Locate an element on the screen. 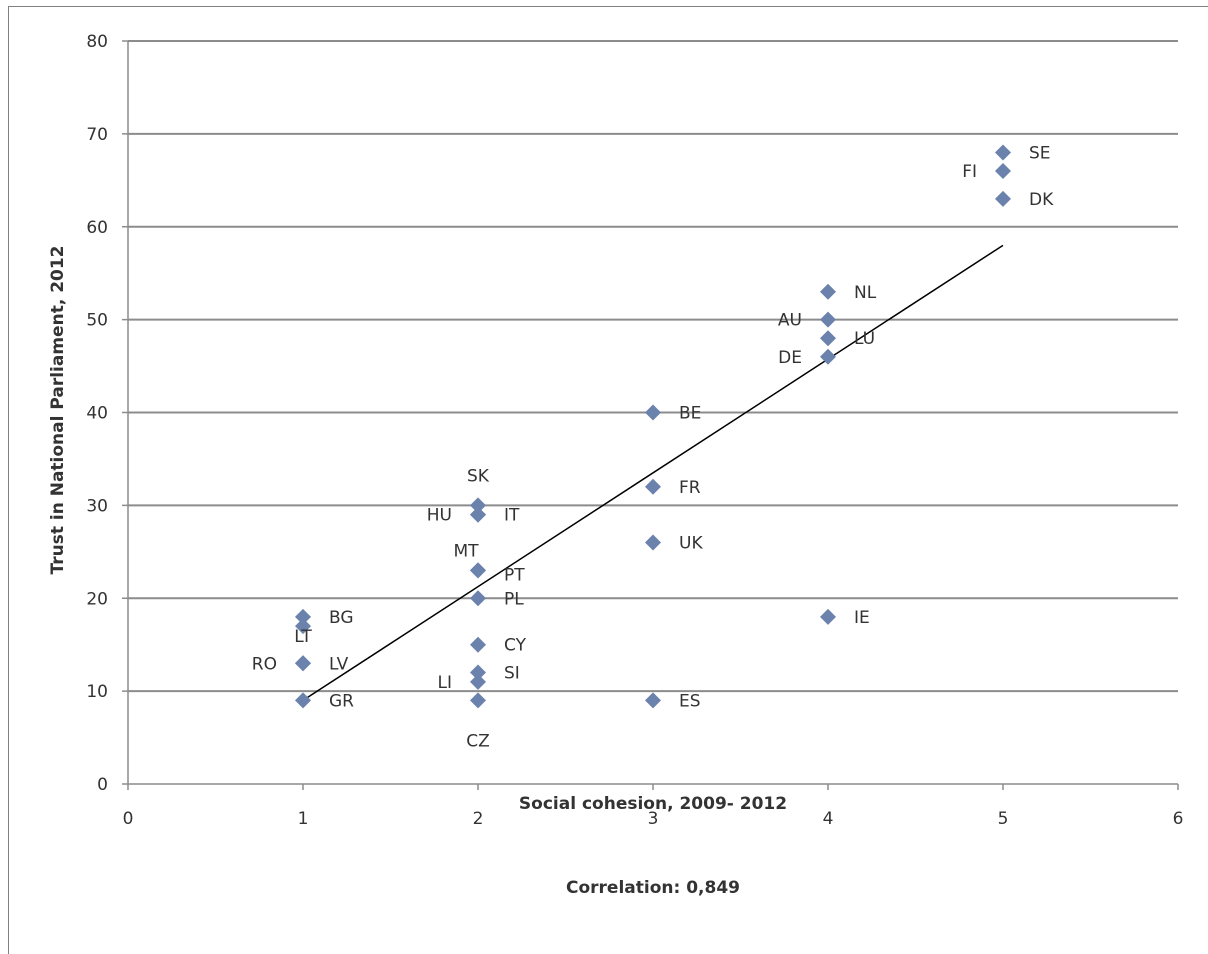 The image size is (1208, 954). x-tick-label: 4 is located at coordinates (828, 819).